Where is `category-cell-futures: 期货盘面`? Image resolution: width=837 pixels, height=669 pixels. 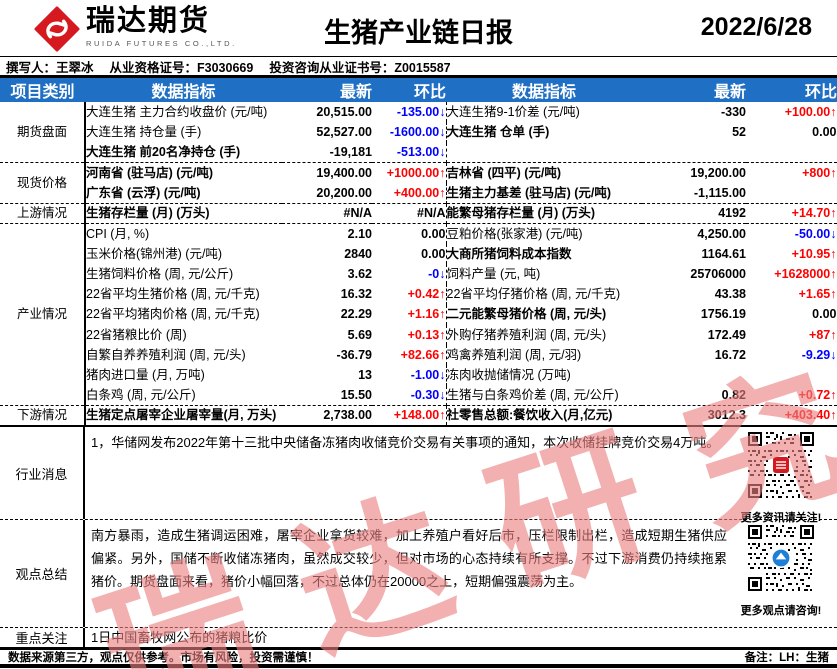
category-cell-futures: 期货盘面 is located at coordinates (43, 132).